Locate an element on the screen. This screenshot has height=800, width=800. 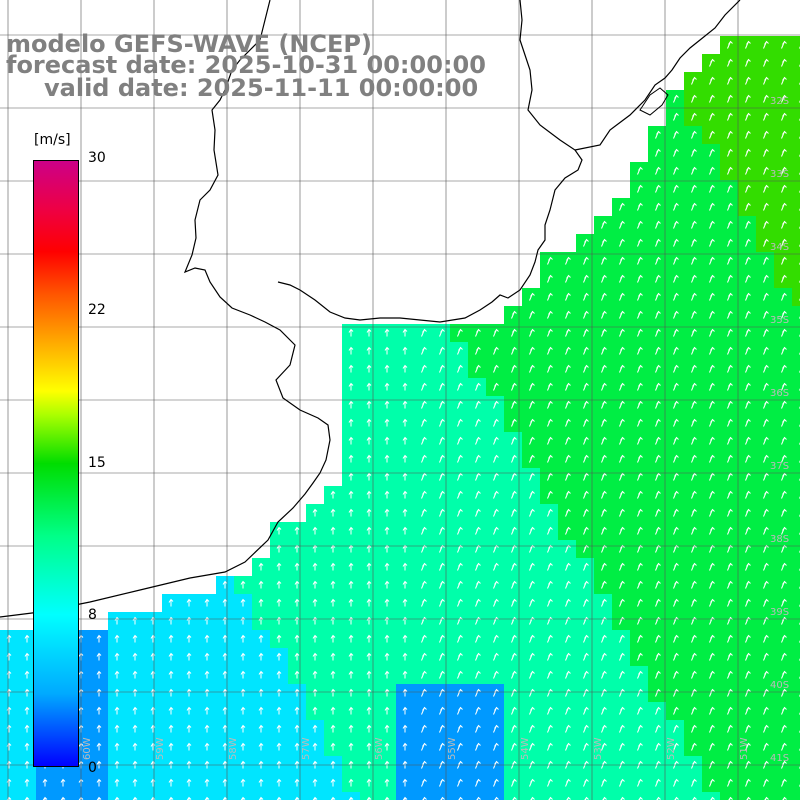
lon-label: 55W is located at coordinates (452, 748).